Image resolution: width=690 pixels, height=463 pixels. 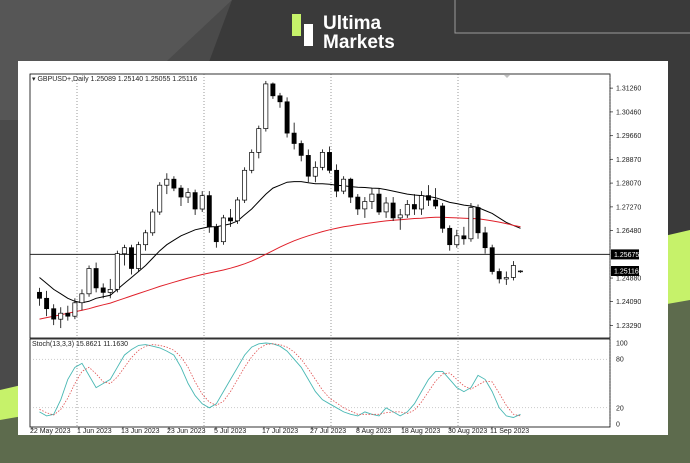 What do you see at coordinates (620, 408) in the screenshot?
I see `stoch-level-label: 20` at bounding box center [620, 408].